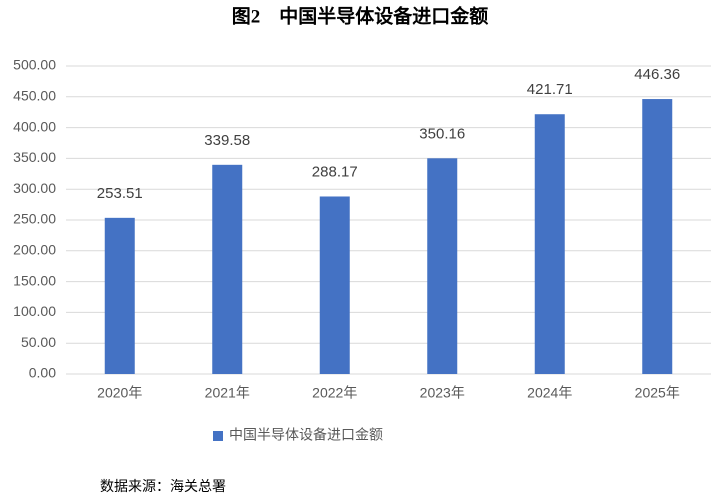  What do you see at coordinates (34, 96) in the screenshot?
I see `y-tick-label: 450.00` at bounding box center [34, 96].